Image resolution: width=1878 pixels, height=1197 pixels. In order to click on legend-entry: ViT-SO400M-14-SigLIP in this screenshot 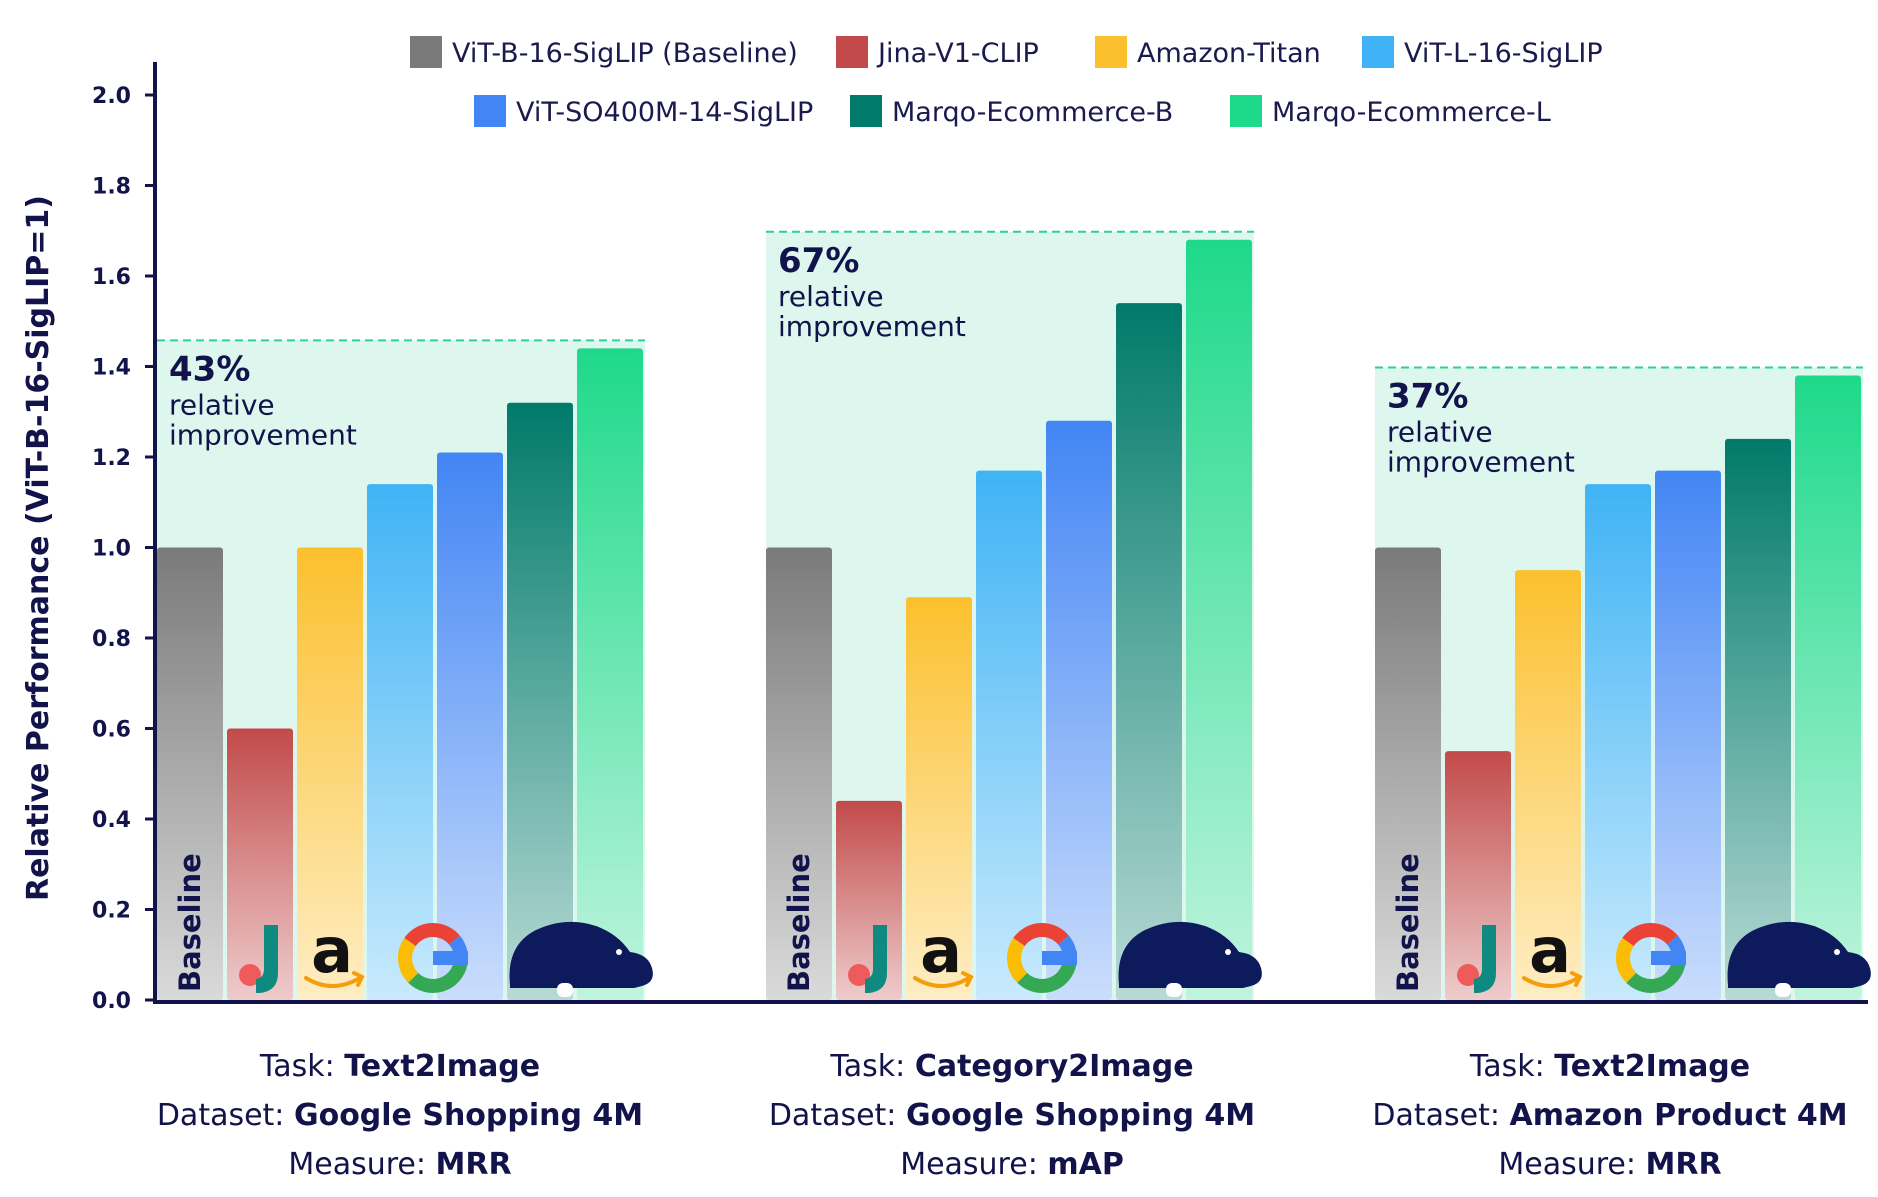, I will do `click(643, 111)`.